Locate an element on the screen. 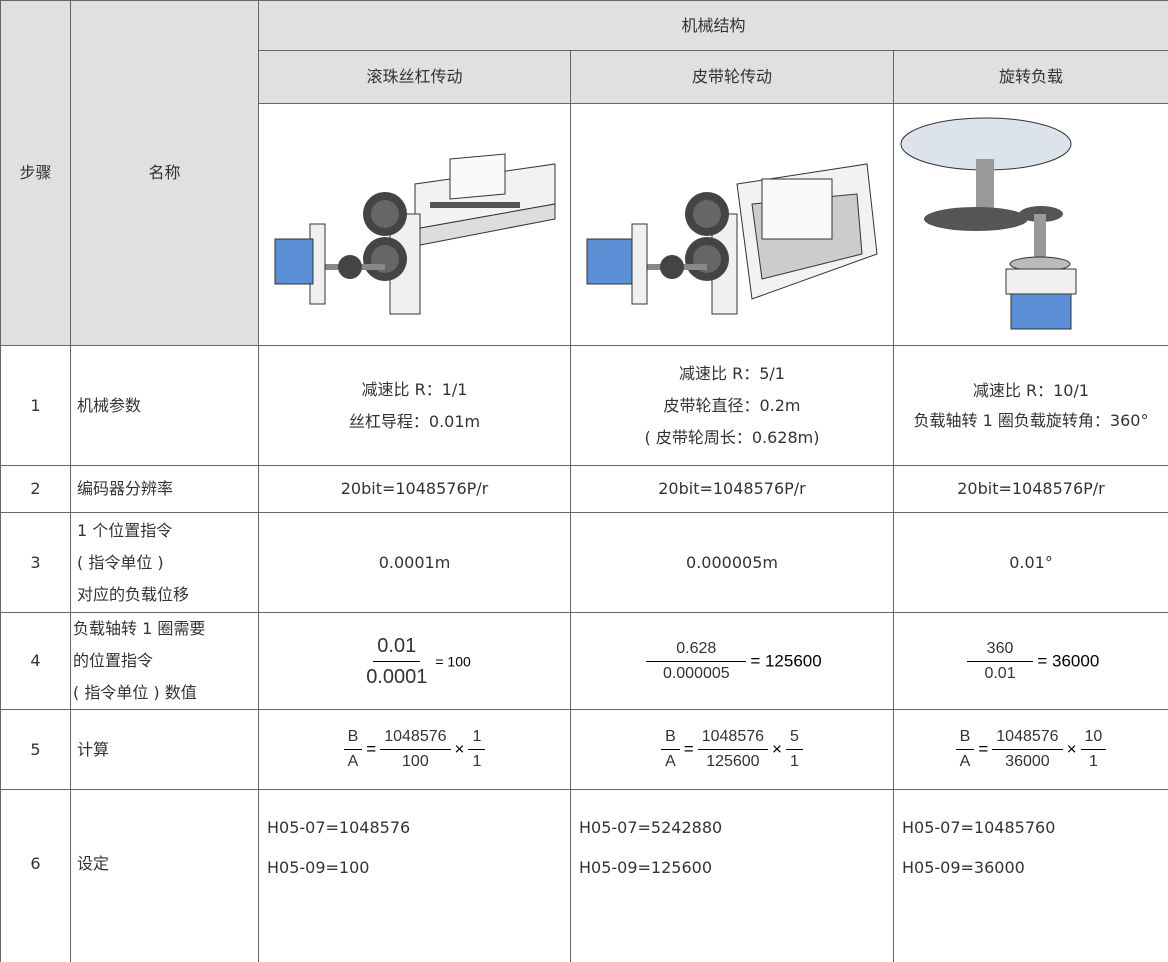 The width and height of the screenshot is (1168, 962). text: H05-07=5242880 is located at coordinates (651, 827).